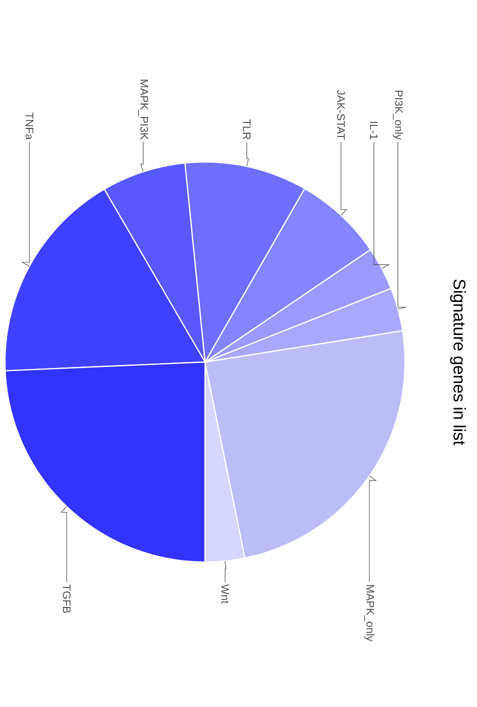 The width and height of the screenshot is (477, 707). What do you see at coordinates (398, 115) in the screenshot?
I see `slice-label: PI3K_only` at bounding box center [398, 115].